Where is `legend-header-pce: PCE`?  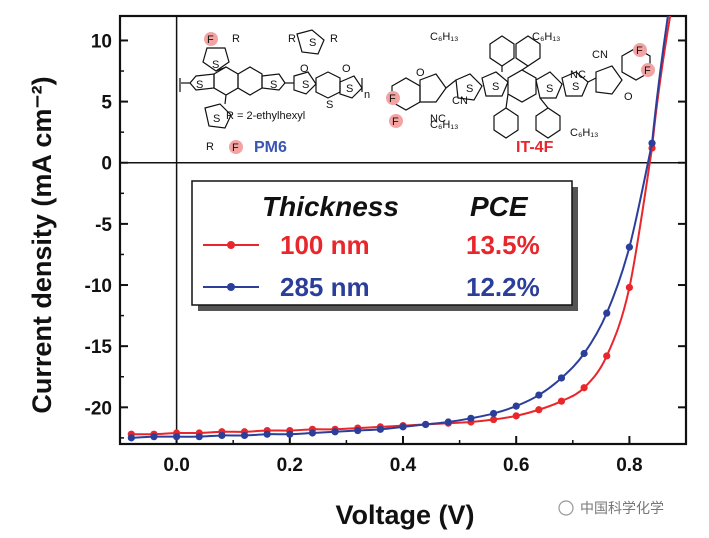
legend-header-pce: PCE is located at coordinates (499, 206).